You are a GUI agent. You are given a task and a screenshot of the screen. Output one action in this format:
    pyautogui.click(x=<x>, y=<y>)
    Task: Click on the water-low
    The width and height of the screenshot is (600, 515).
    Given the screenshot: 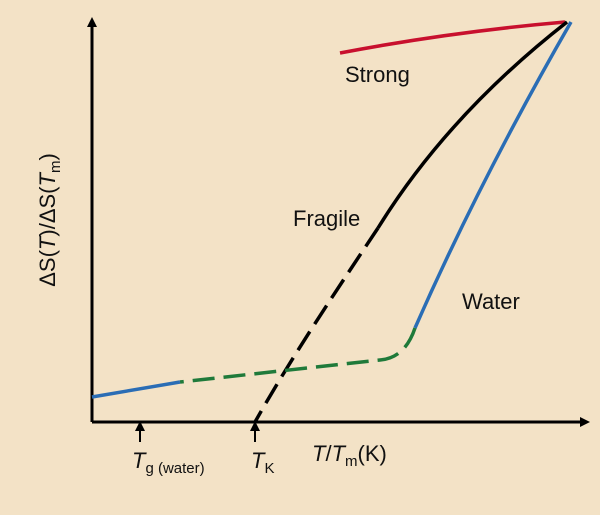 What is the action you would take?
    pyautogui.click(x=136, y=389)
    